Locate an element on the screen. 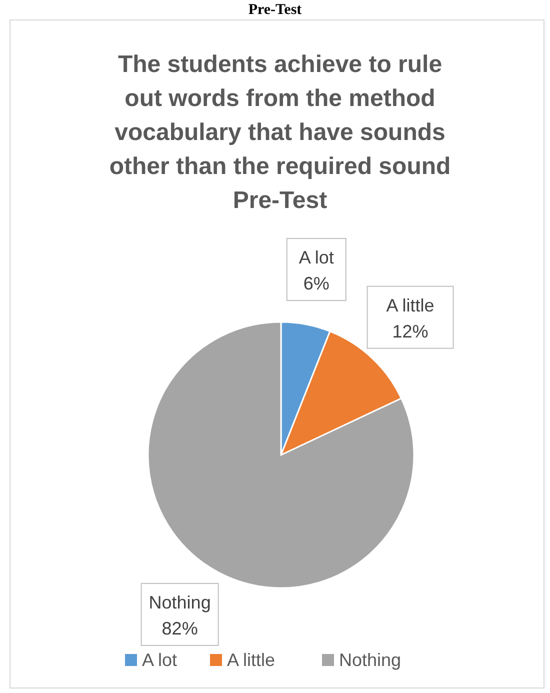 The image size is (550, 693). text: Pre-Test is located at coordinates (275, 10).